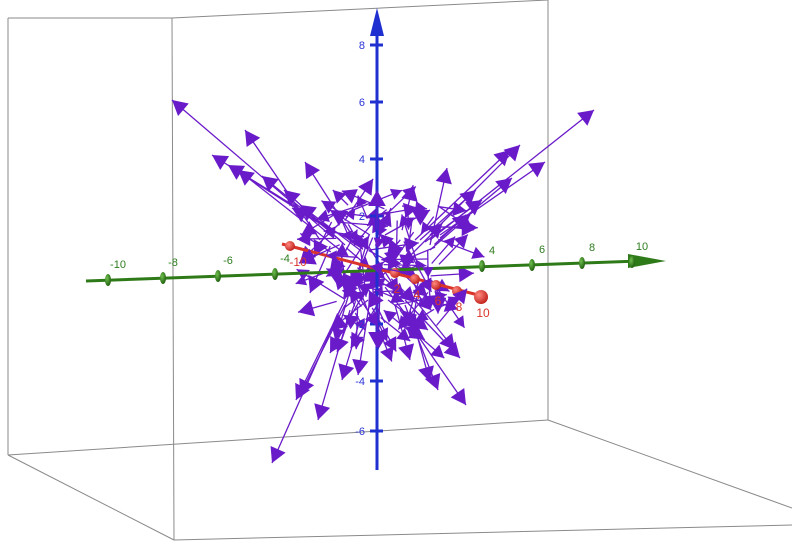 The image size is (792, 544). Describe the element at coordinates (173, 263) in the screenshot. I see `horizontal-axis-tick-label: -8` at that location.